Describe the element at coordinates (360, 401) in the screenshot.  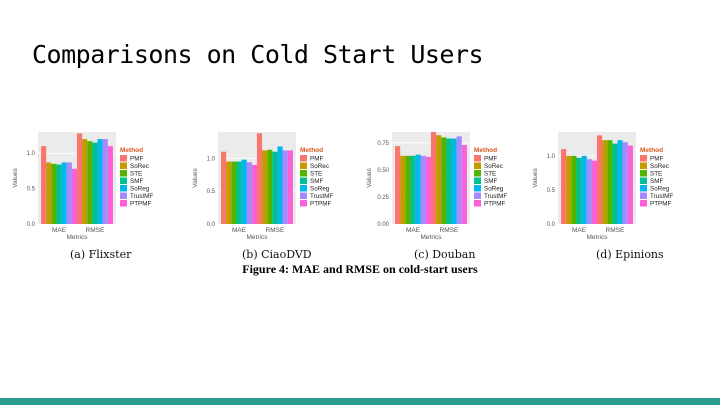
I see `bottom-accent-bar` at that location.